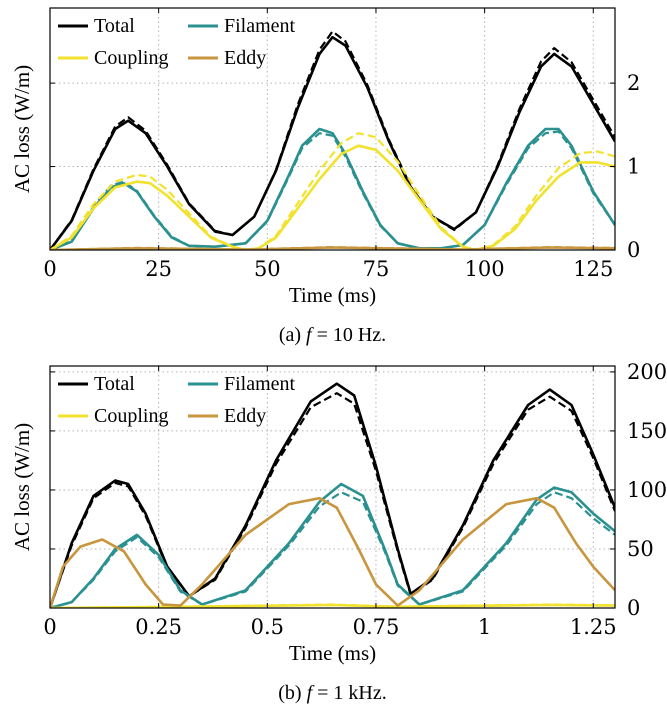 This screenshot has height=710, width=667. I want to click on series-filament-solid, so click(332, 188).